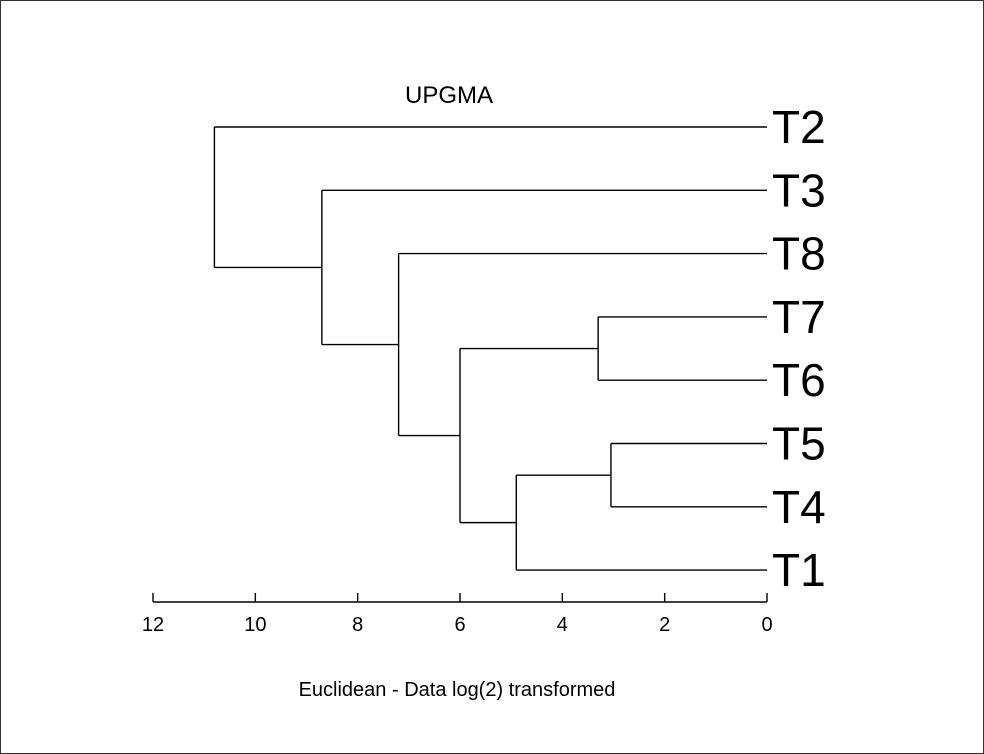 Image resolution: width=984 pixels, height=754 pixels. Describe the element at coordinates (562, 625) in the screenshot. I see `x-tick-label-4: 4` at that location.